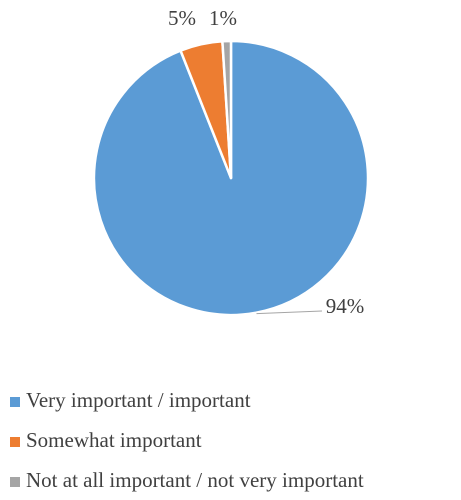 Image resolution: width=461 pixels, height=500 pixels. What do you see at coordinates (138, 399) in the screenshot?
I see `legend-label: Very important / important` at bounding box center [138, 399].